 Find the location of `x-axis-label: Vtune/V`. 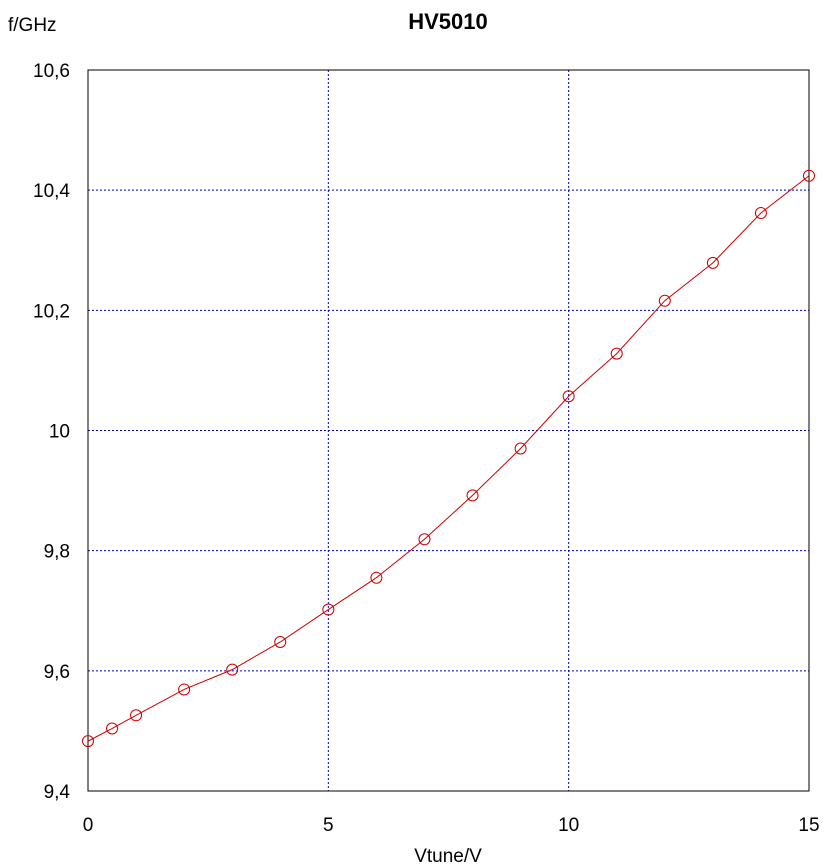

x-axis-label: Vtune/V is located at coordinates (448, 856).